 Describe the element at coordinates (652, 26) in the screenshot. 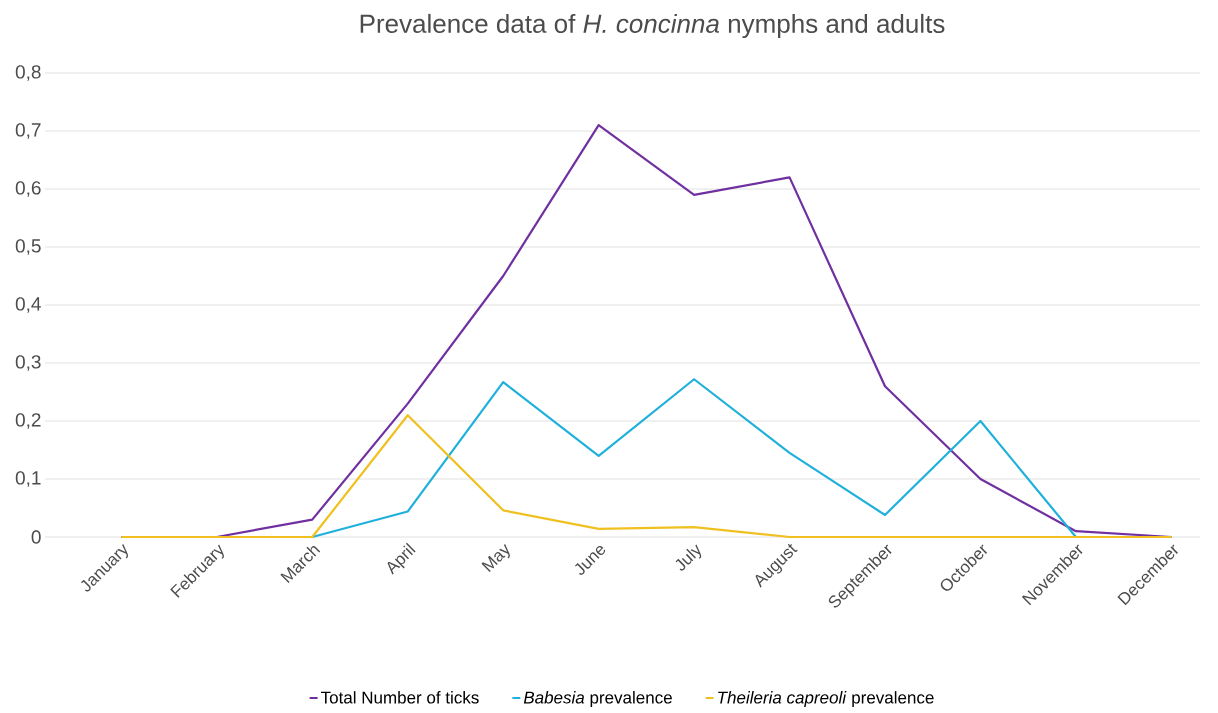

I see `chart-title: Prevalence data of H. concinna nymphs and adults` at that location.